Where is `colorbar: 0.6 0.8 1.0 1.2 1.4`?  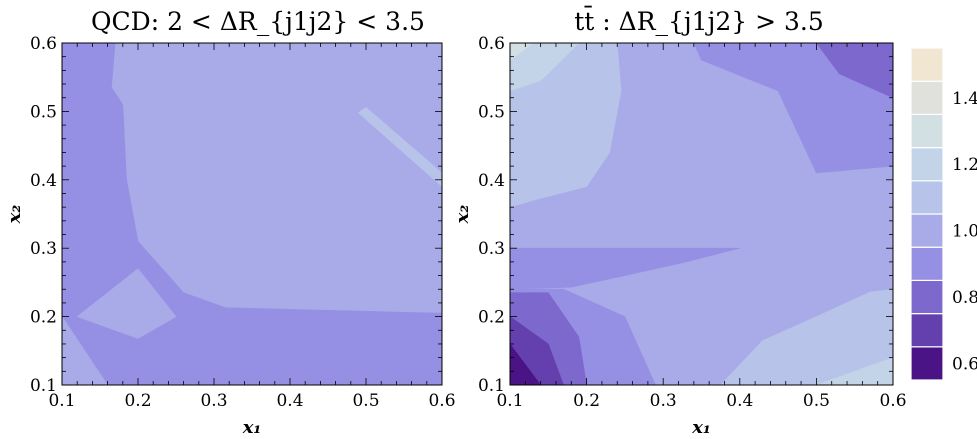
colorbar: 0.6 0.8 1.0 1.2 1.4 is located at coordinates (943, 214).